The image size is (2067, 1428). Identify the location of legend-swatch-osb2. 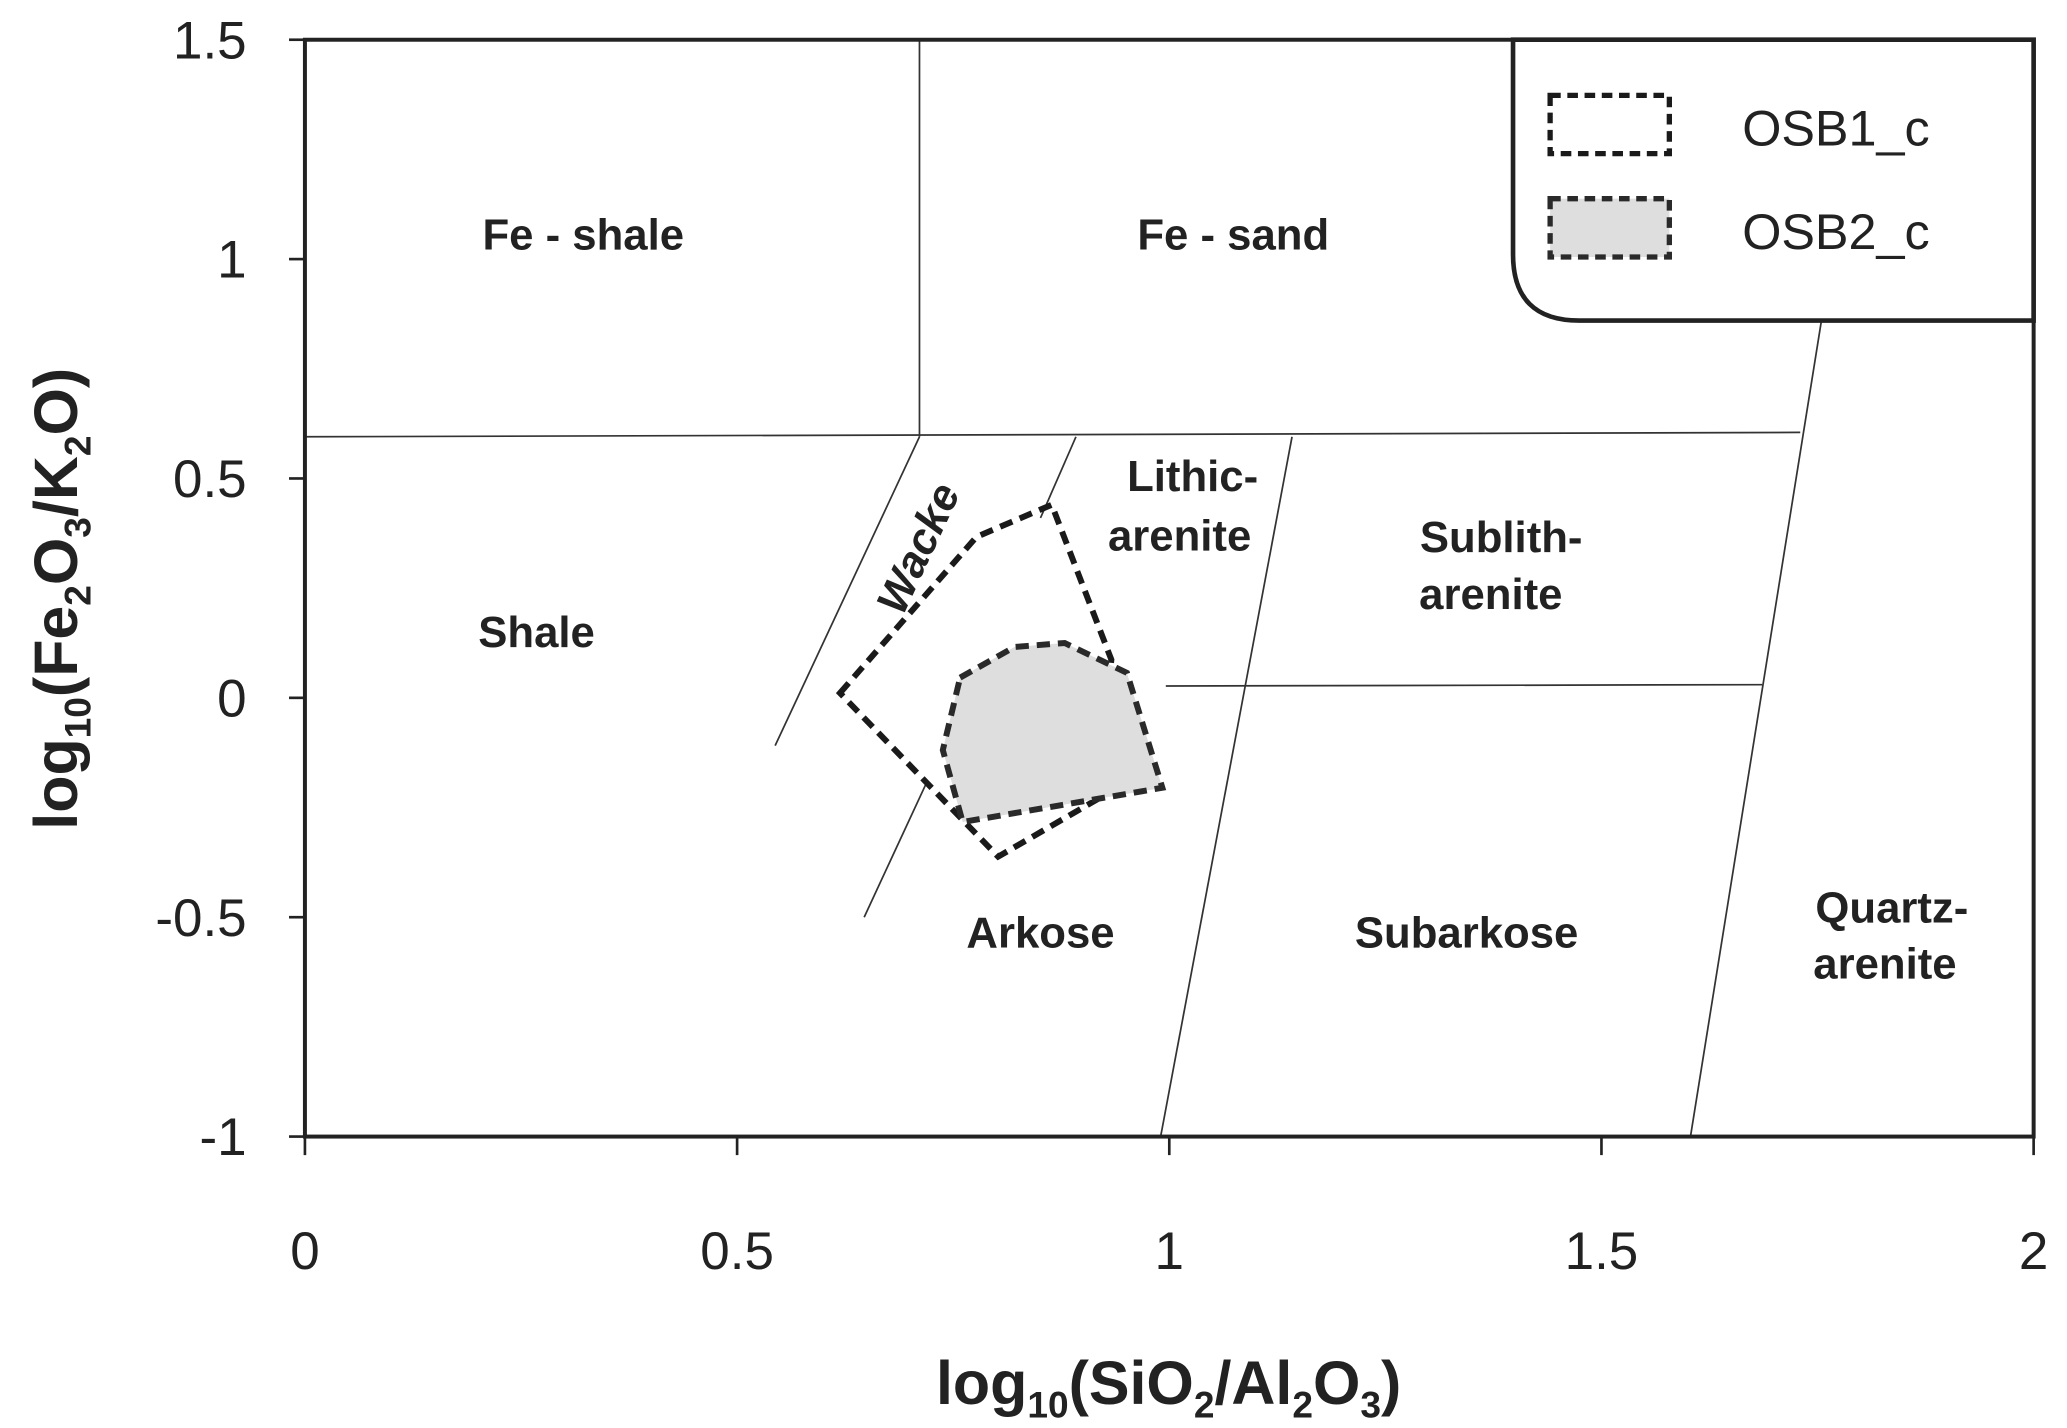
(1609, 228).